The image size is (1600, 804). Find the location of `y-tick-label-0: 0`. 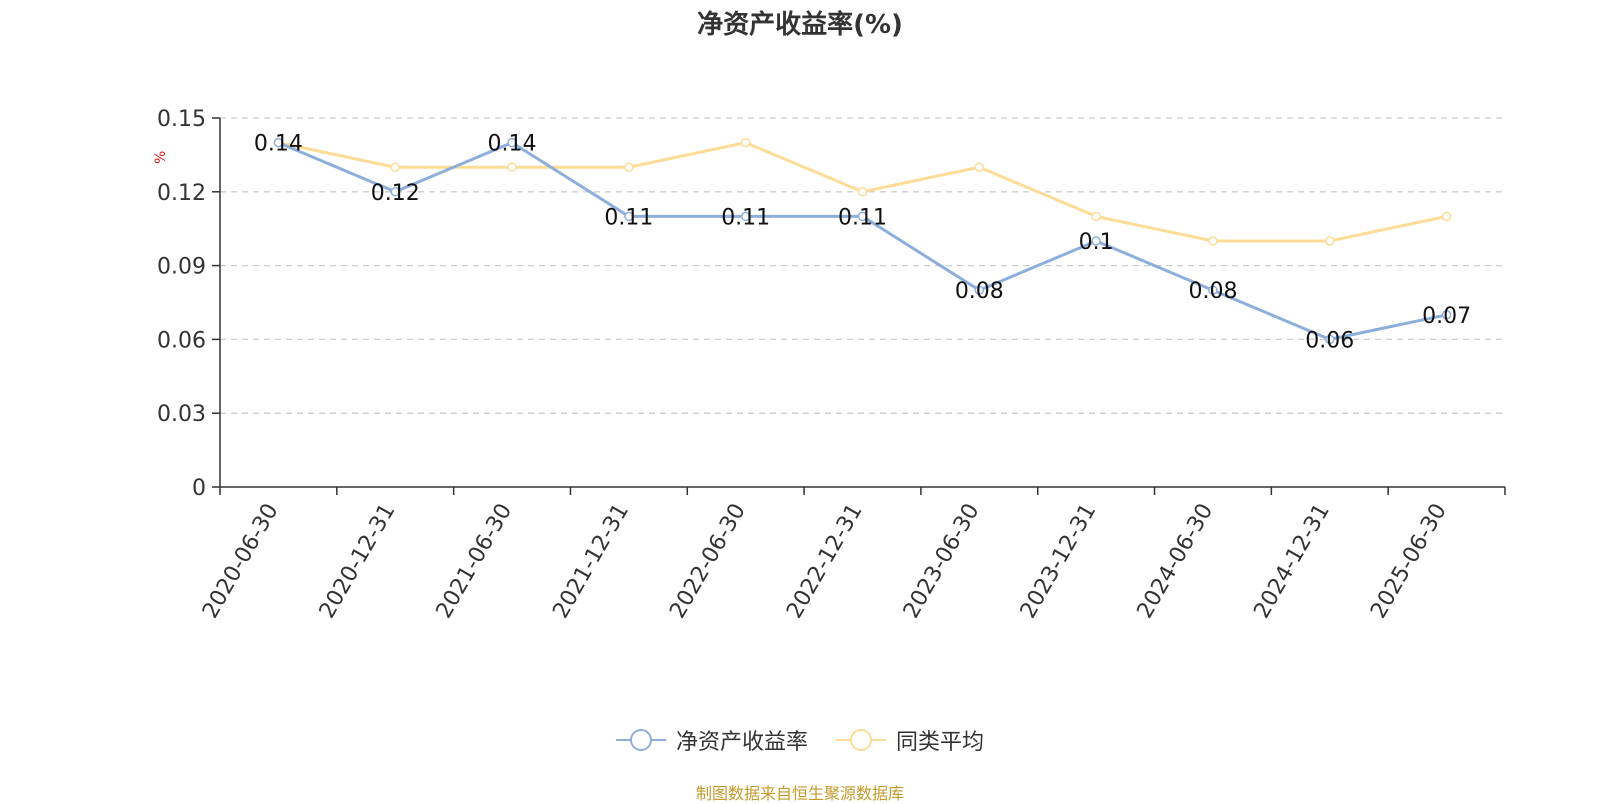

y-tick-label-0: 0 is located at coordinates (199, 488).